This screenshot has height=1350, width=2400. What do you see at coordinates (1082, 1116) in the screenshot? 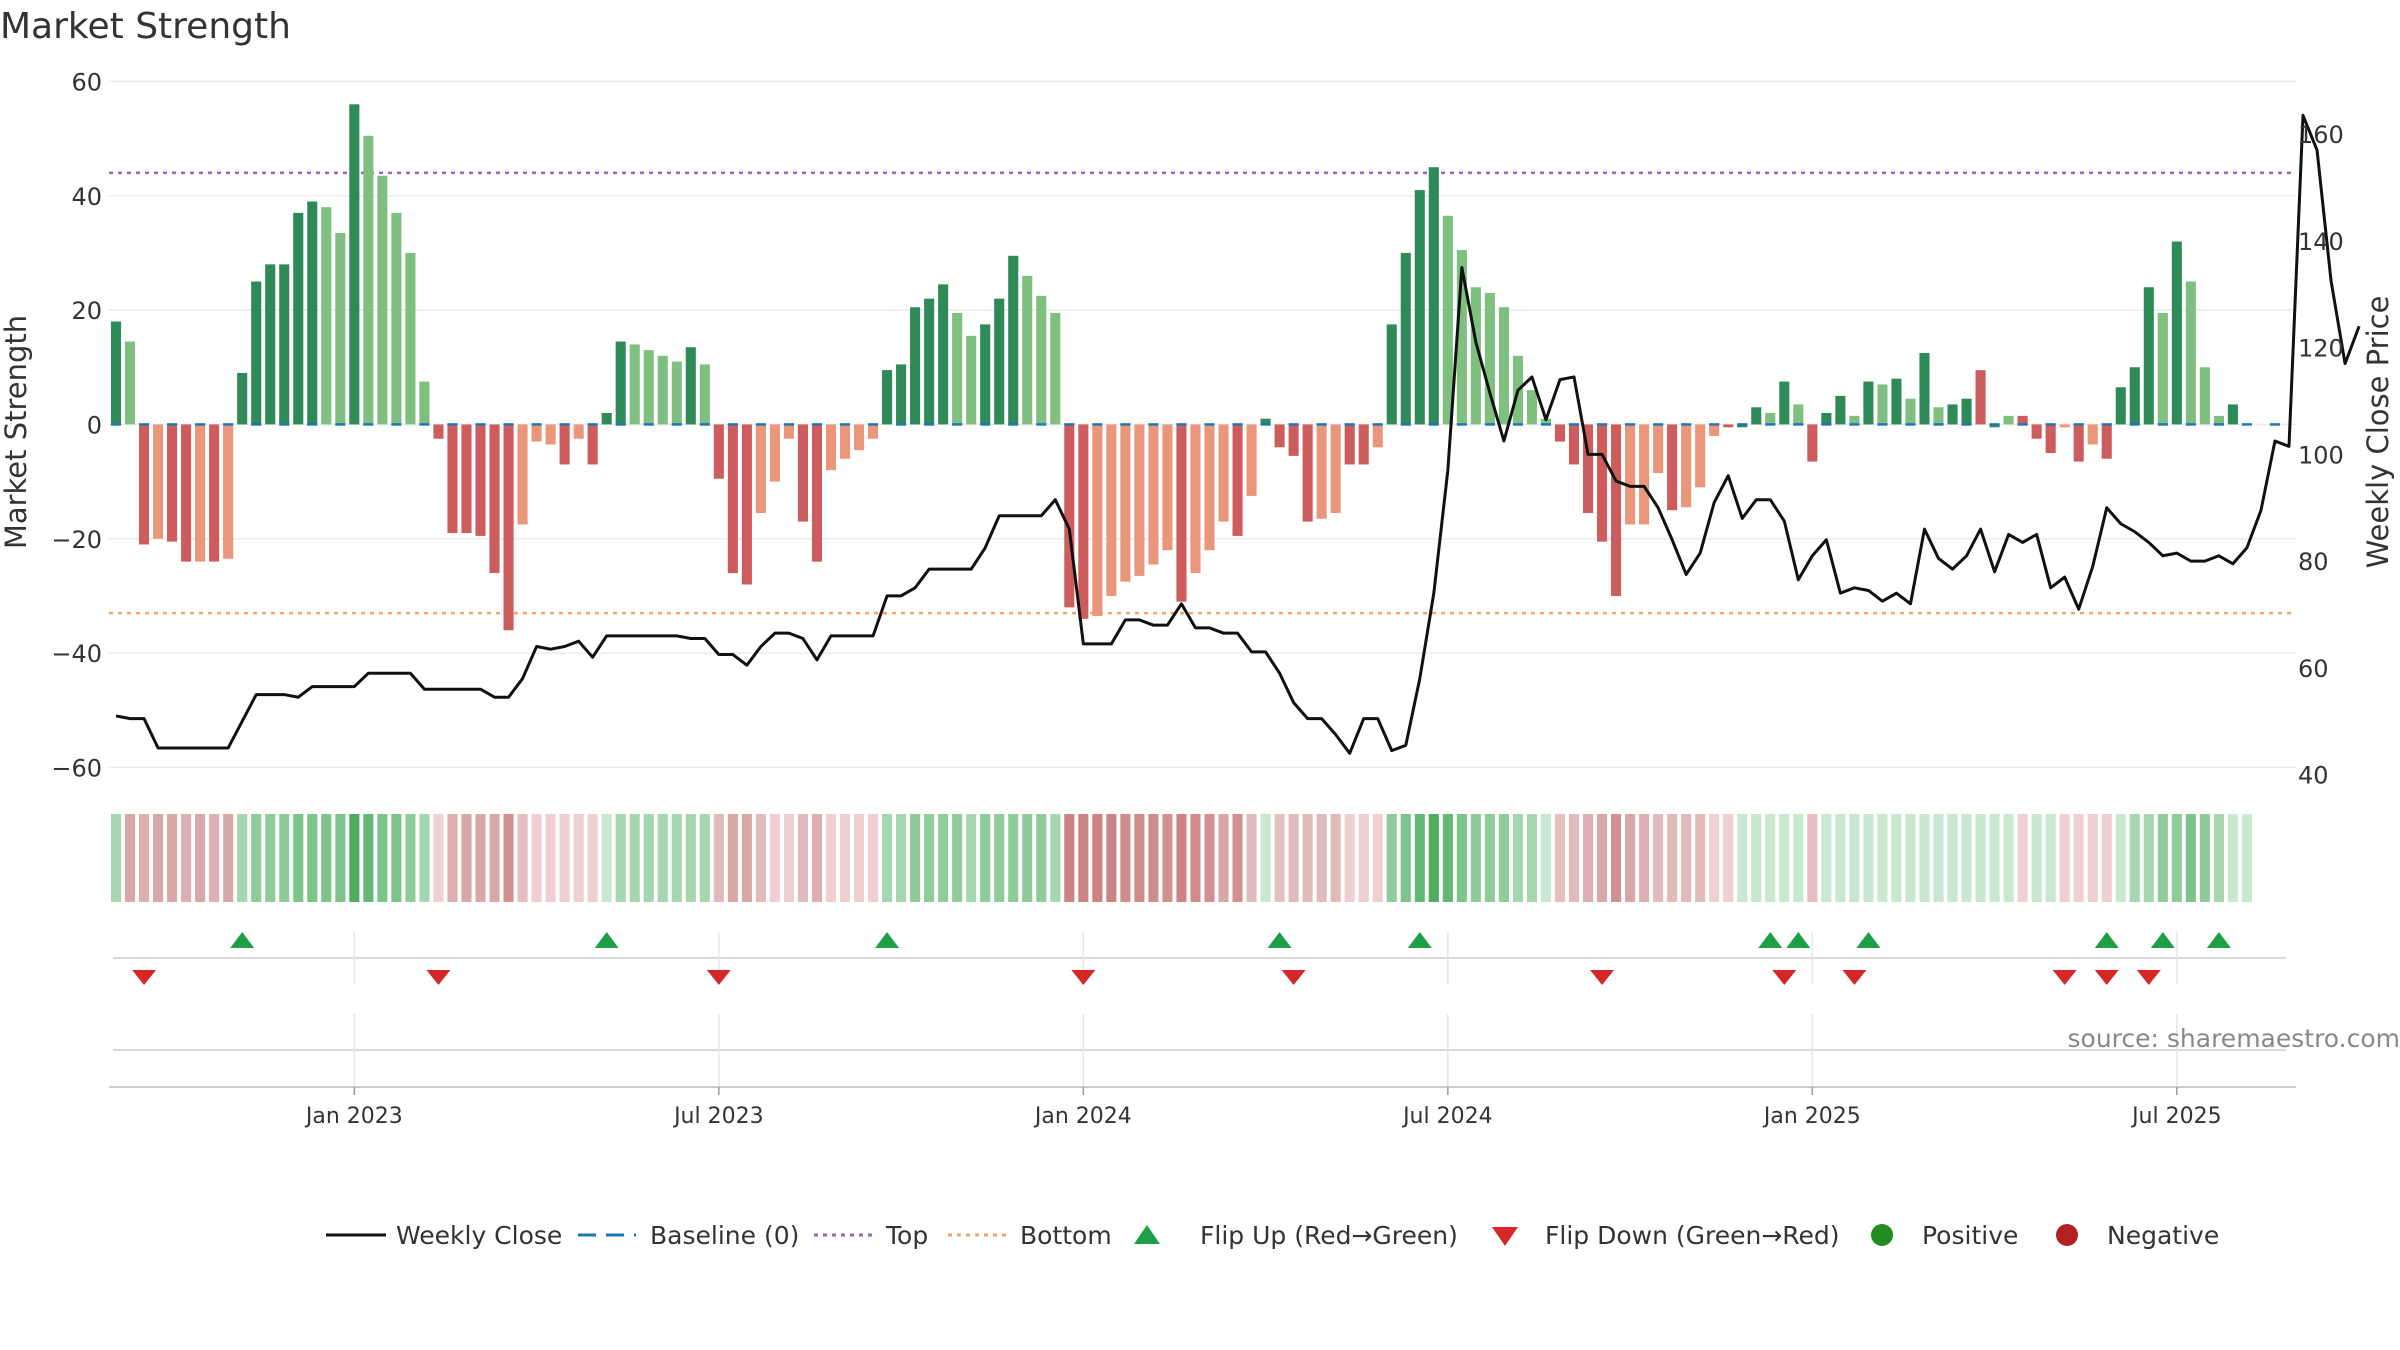
I see `x-tick-label: Jan 2024` at bounding box center [1082, 1116].